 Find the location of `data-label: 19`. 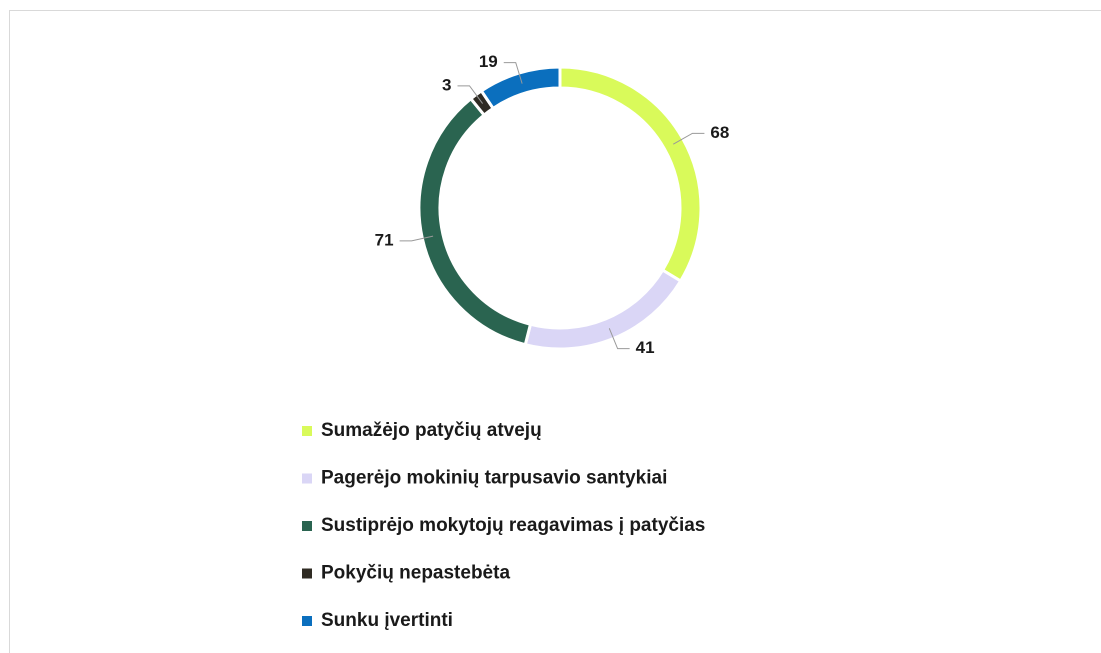

data-label: 19 is located at coordinates (488, 61).